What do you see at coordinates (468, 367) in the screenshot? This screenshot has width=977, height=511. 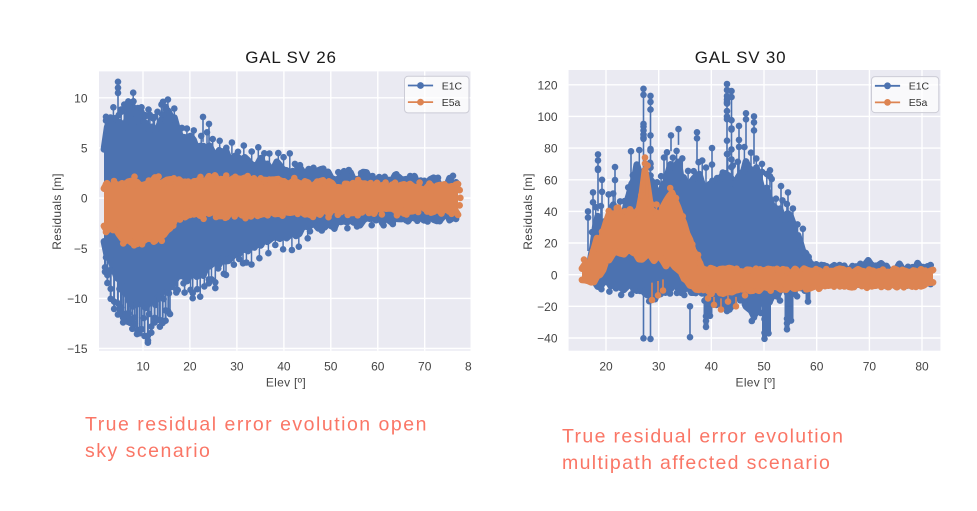 I see `svg-text: 8` at bounding box center [468, 367].